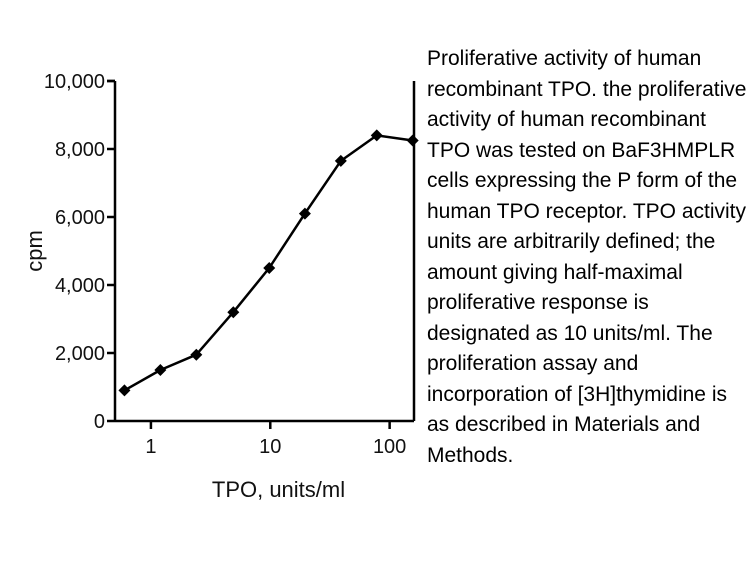 This screenshot has height=567, width=756. What do you see at coordinates (80, 150) in the screenshot?
I see `y-tick-label: 8,000` at bounding box center [80, 150].